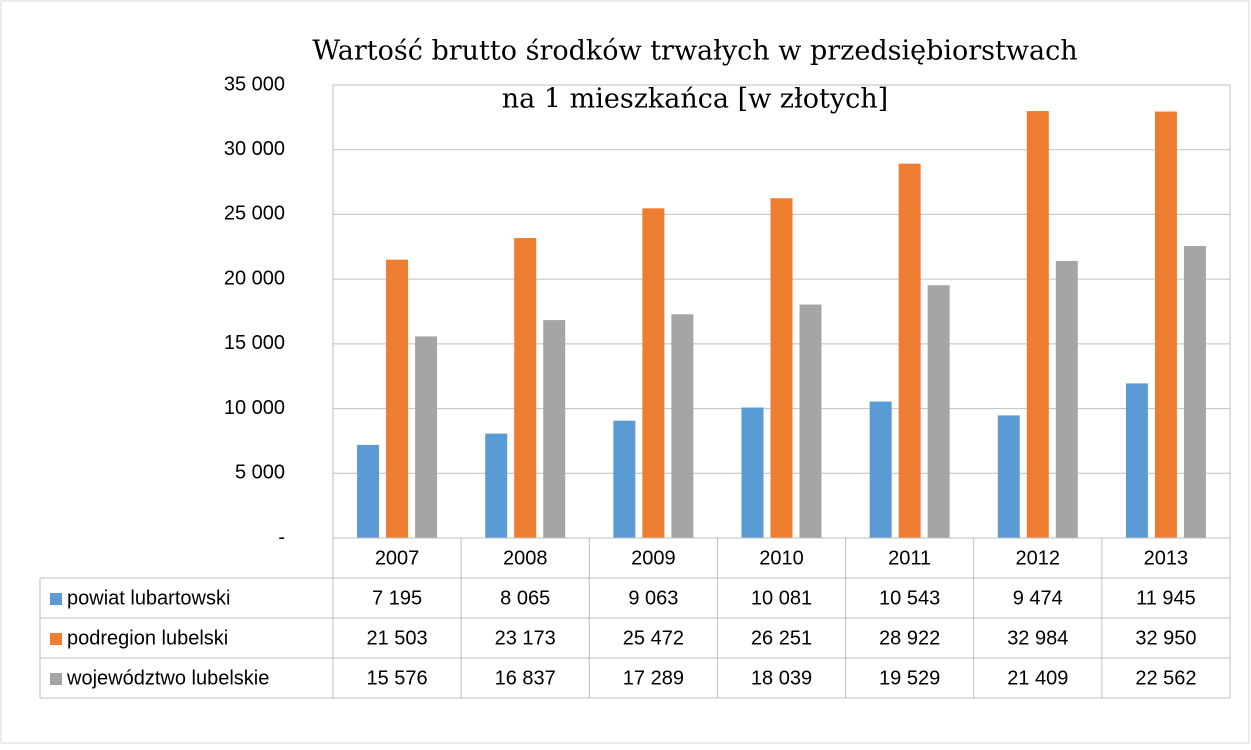 The width and height of the screenshot is (1251, 750). Describe the element at coordinates (1038, 558) in the screenshot. I see `x-tick-label: 2012` at that location.